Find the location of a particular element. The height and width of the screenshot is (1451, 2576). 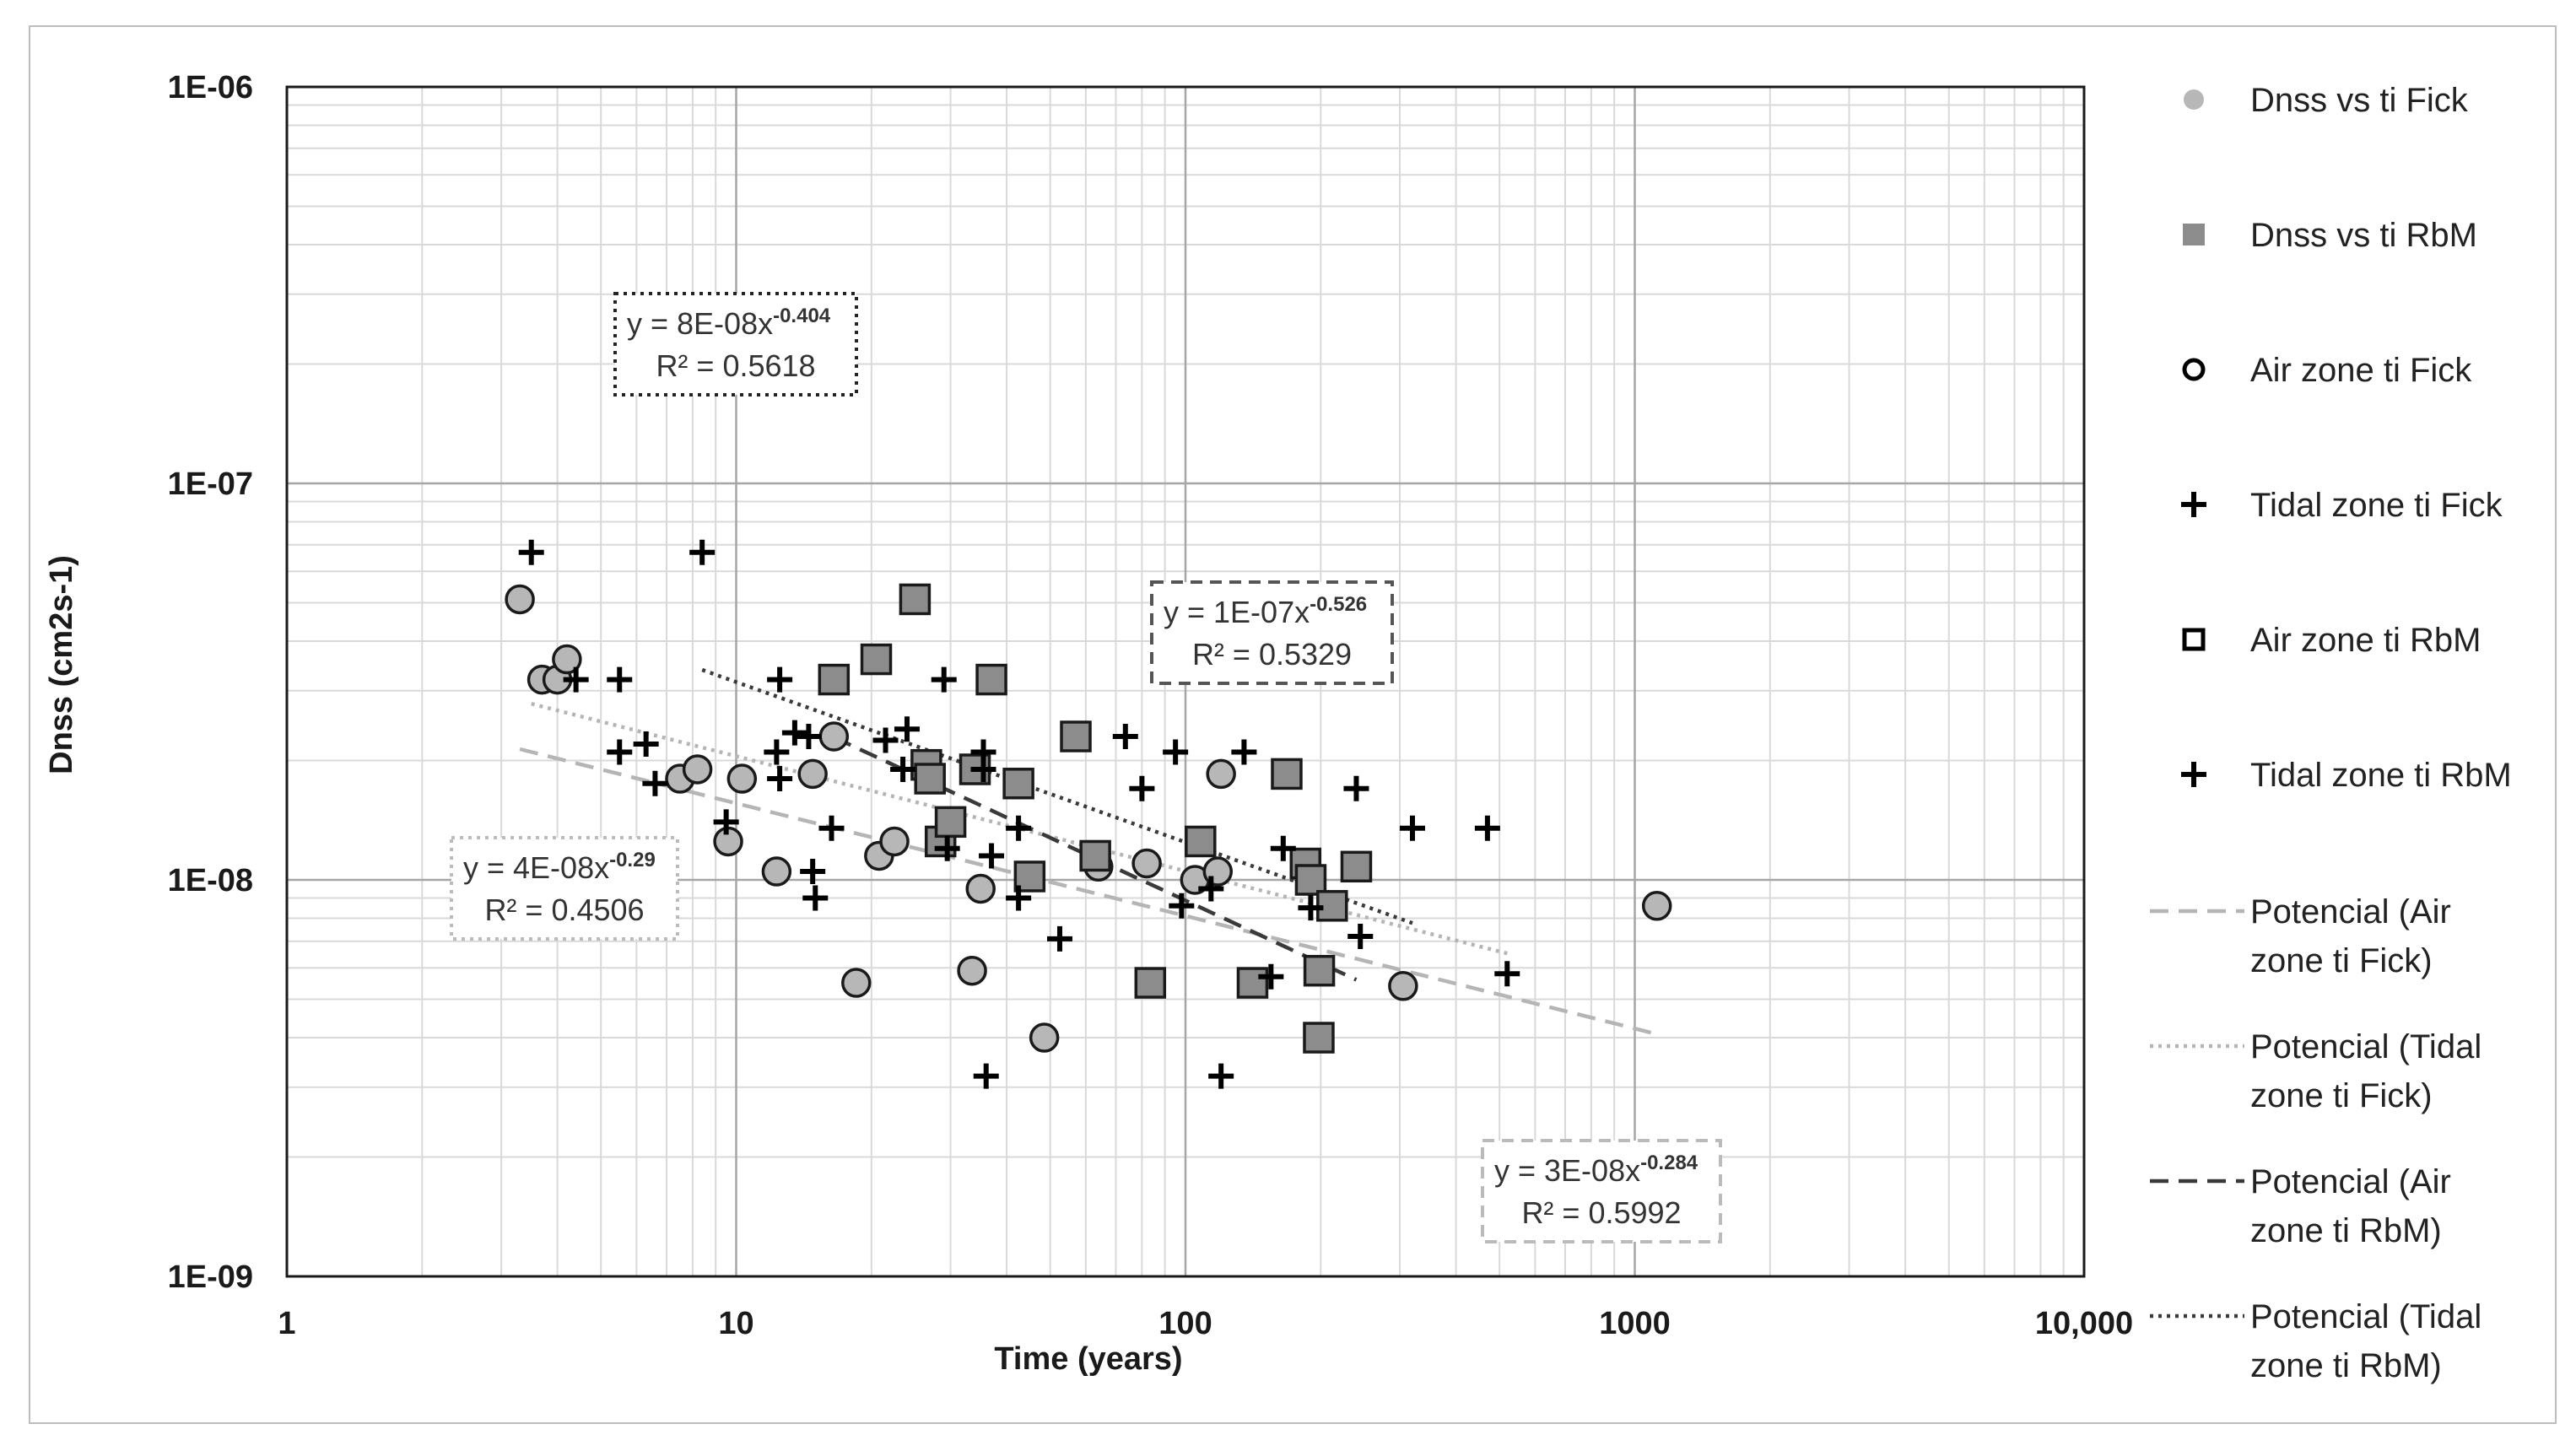

legend-item: Air zone ti RbM is located at coordinates (2331, 640).